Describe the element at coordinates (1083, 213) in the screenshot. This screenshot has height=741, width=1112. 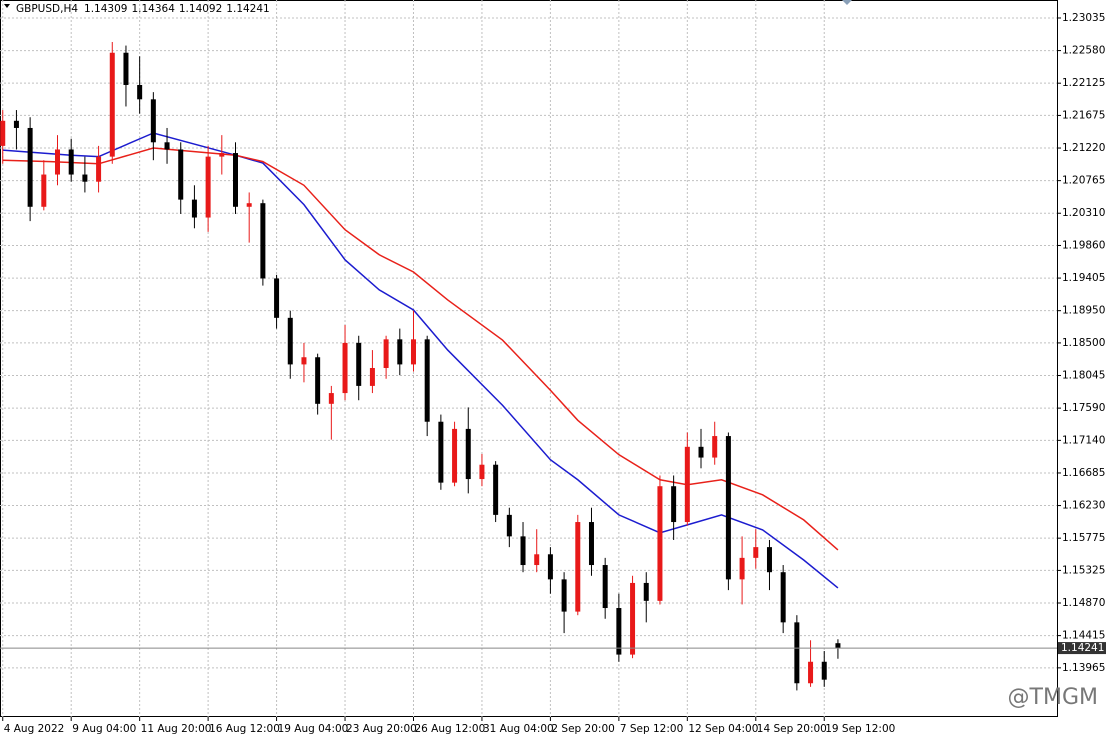
I see `y-tick-label: 1.20310` at that location.